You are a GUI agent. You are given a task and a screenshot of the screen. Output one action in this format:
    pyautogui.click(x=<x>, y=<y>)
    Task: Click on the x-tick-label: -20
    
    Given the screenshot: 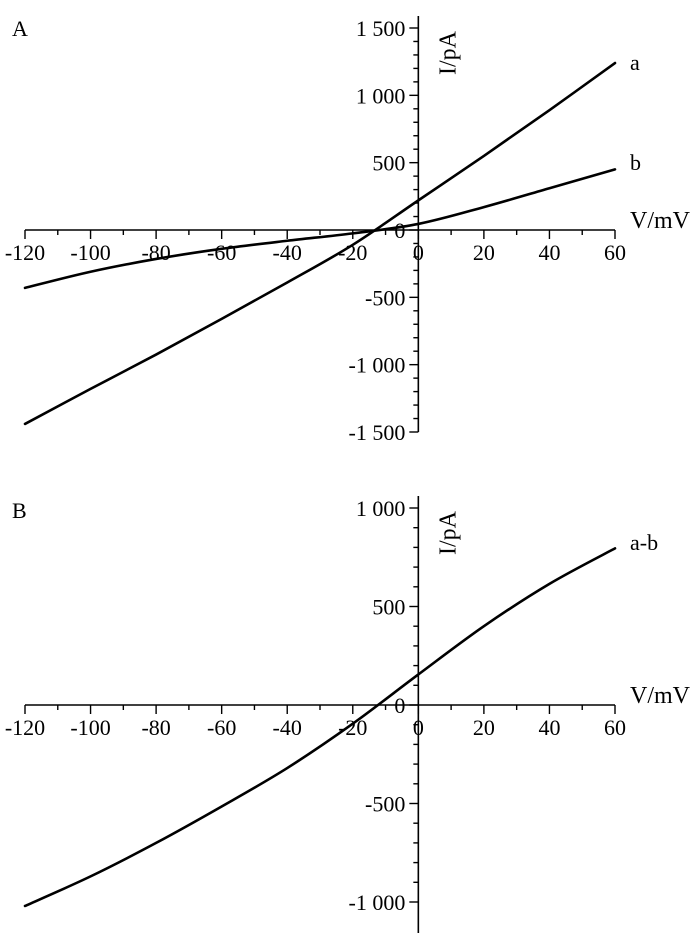 What is the action you would take?
    pyautogui.click(x=352, y=727)
    